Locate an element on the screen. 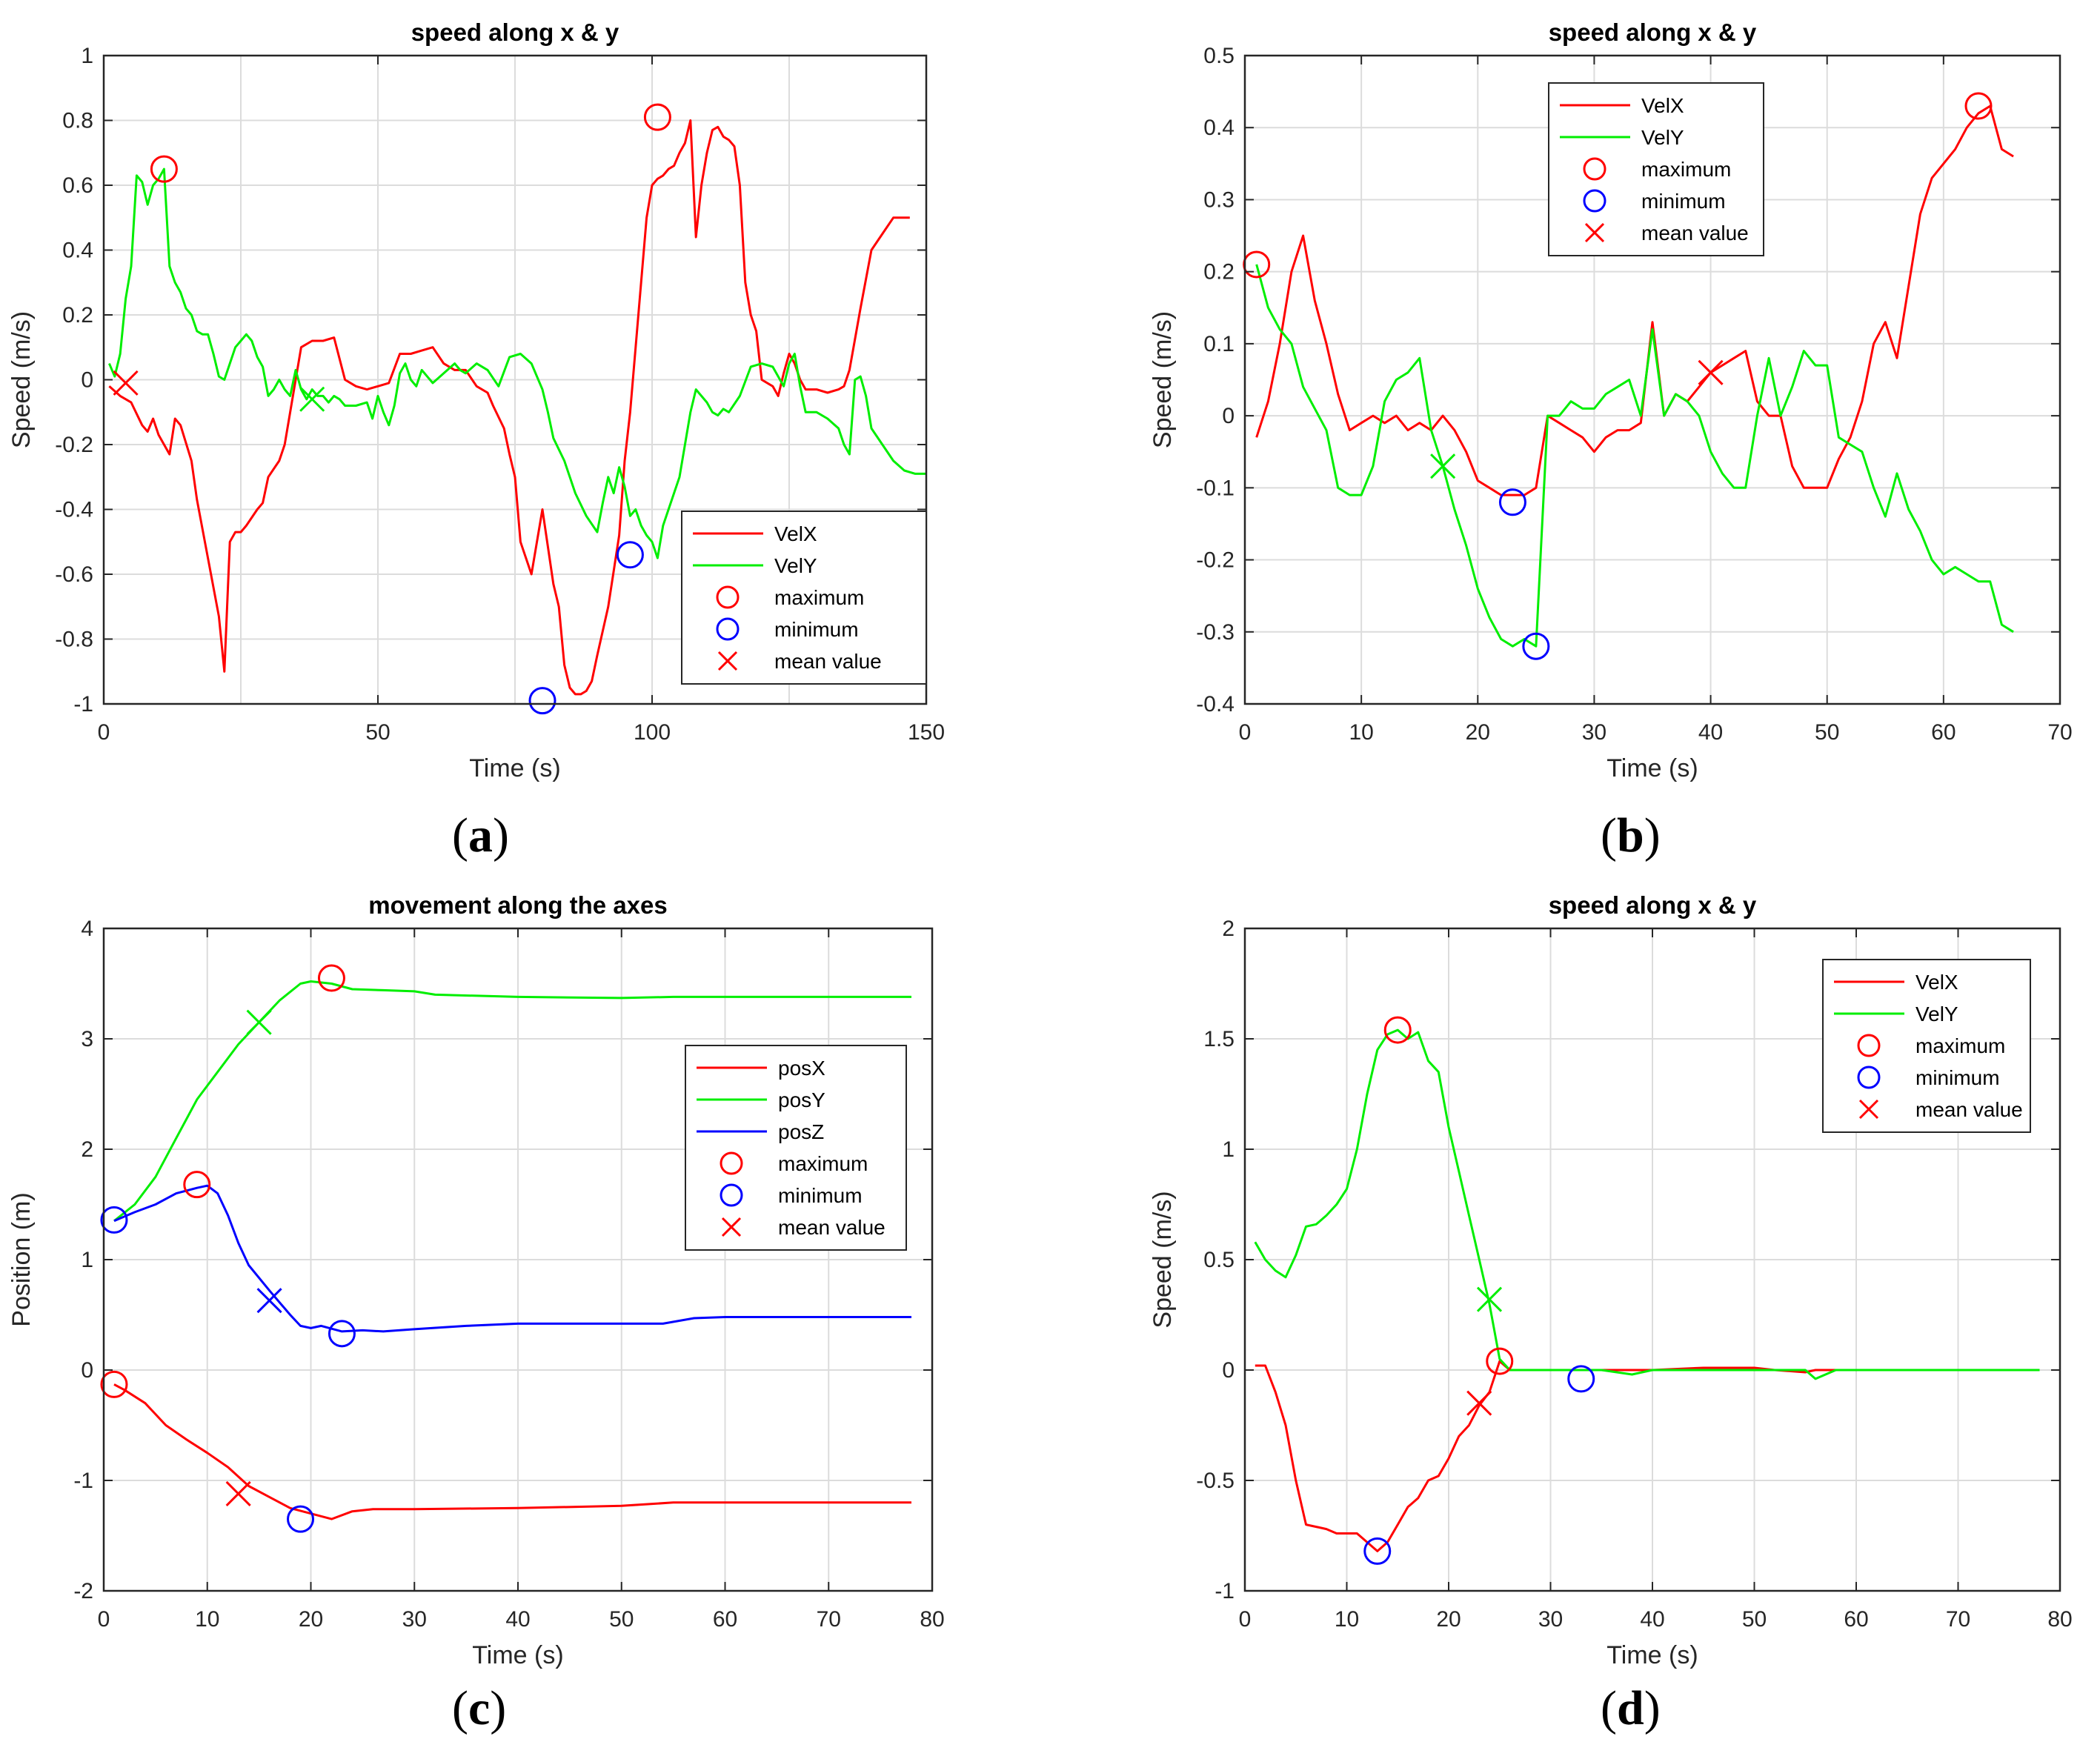  series-line-velx is located at coordinates (1634, 300).